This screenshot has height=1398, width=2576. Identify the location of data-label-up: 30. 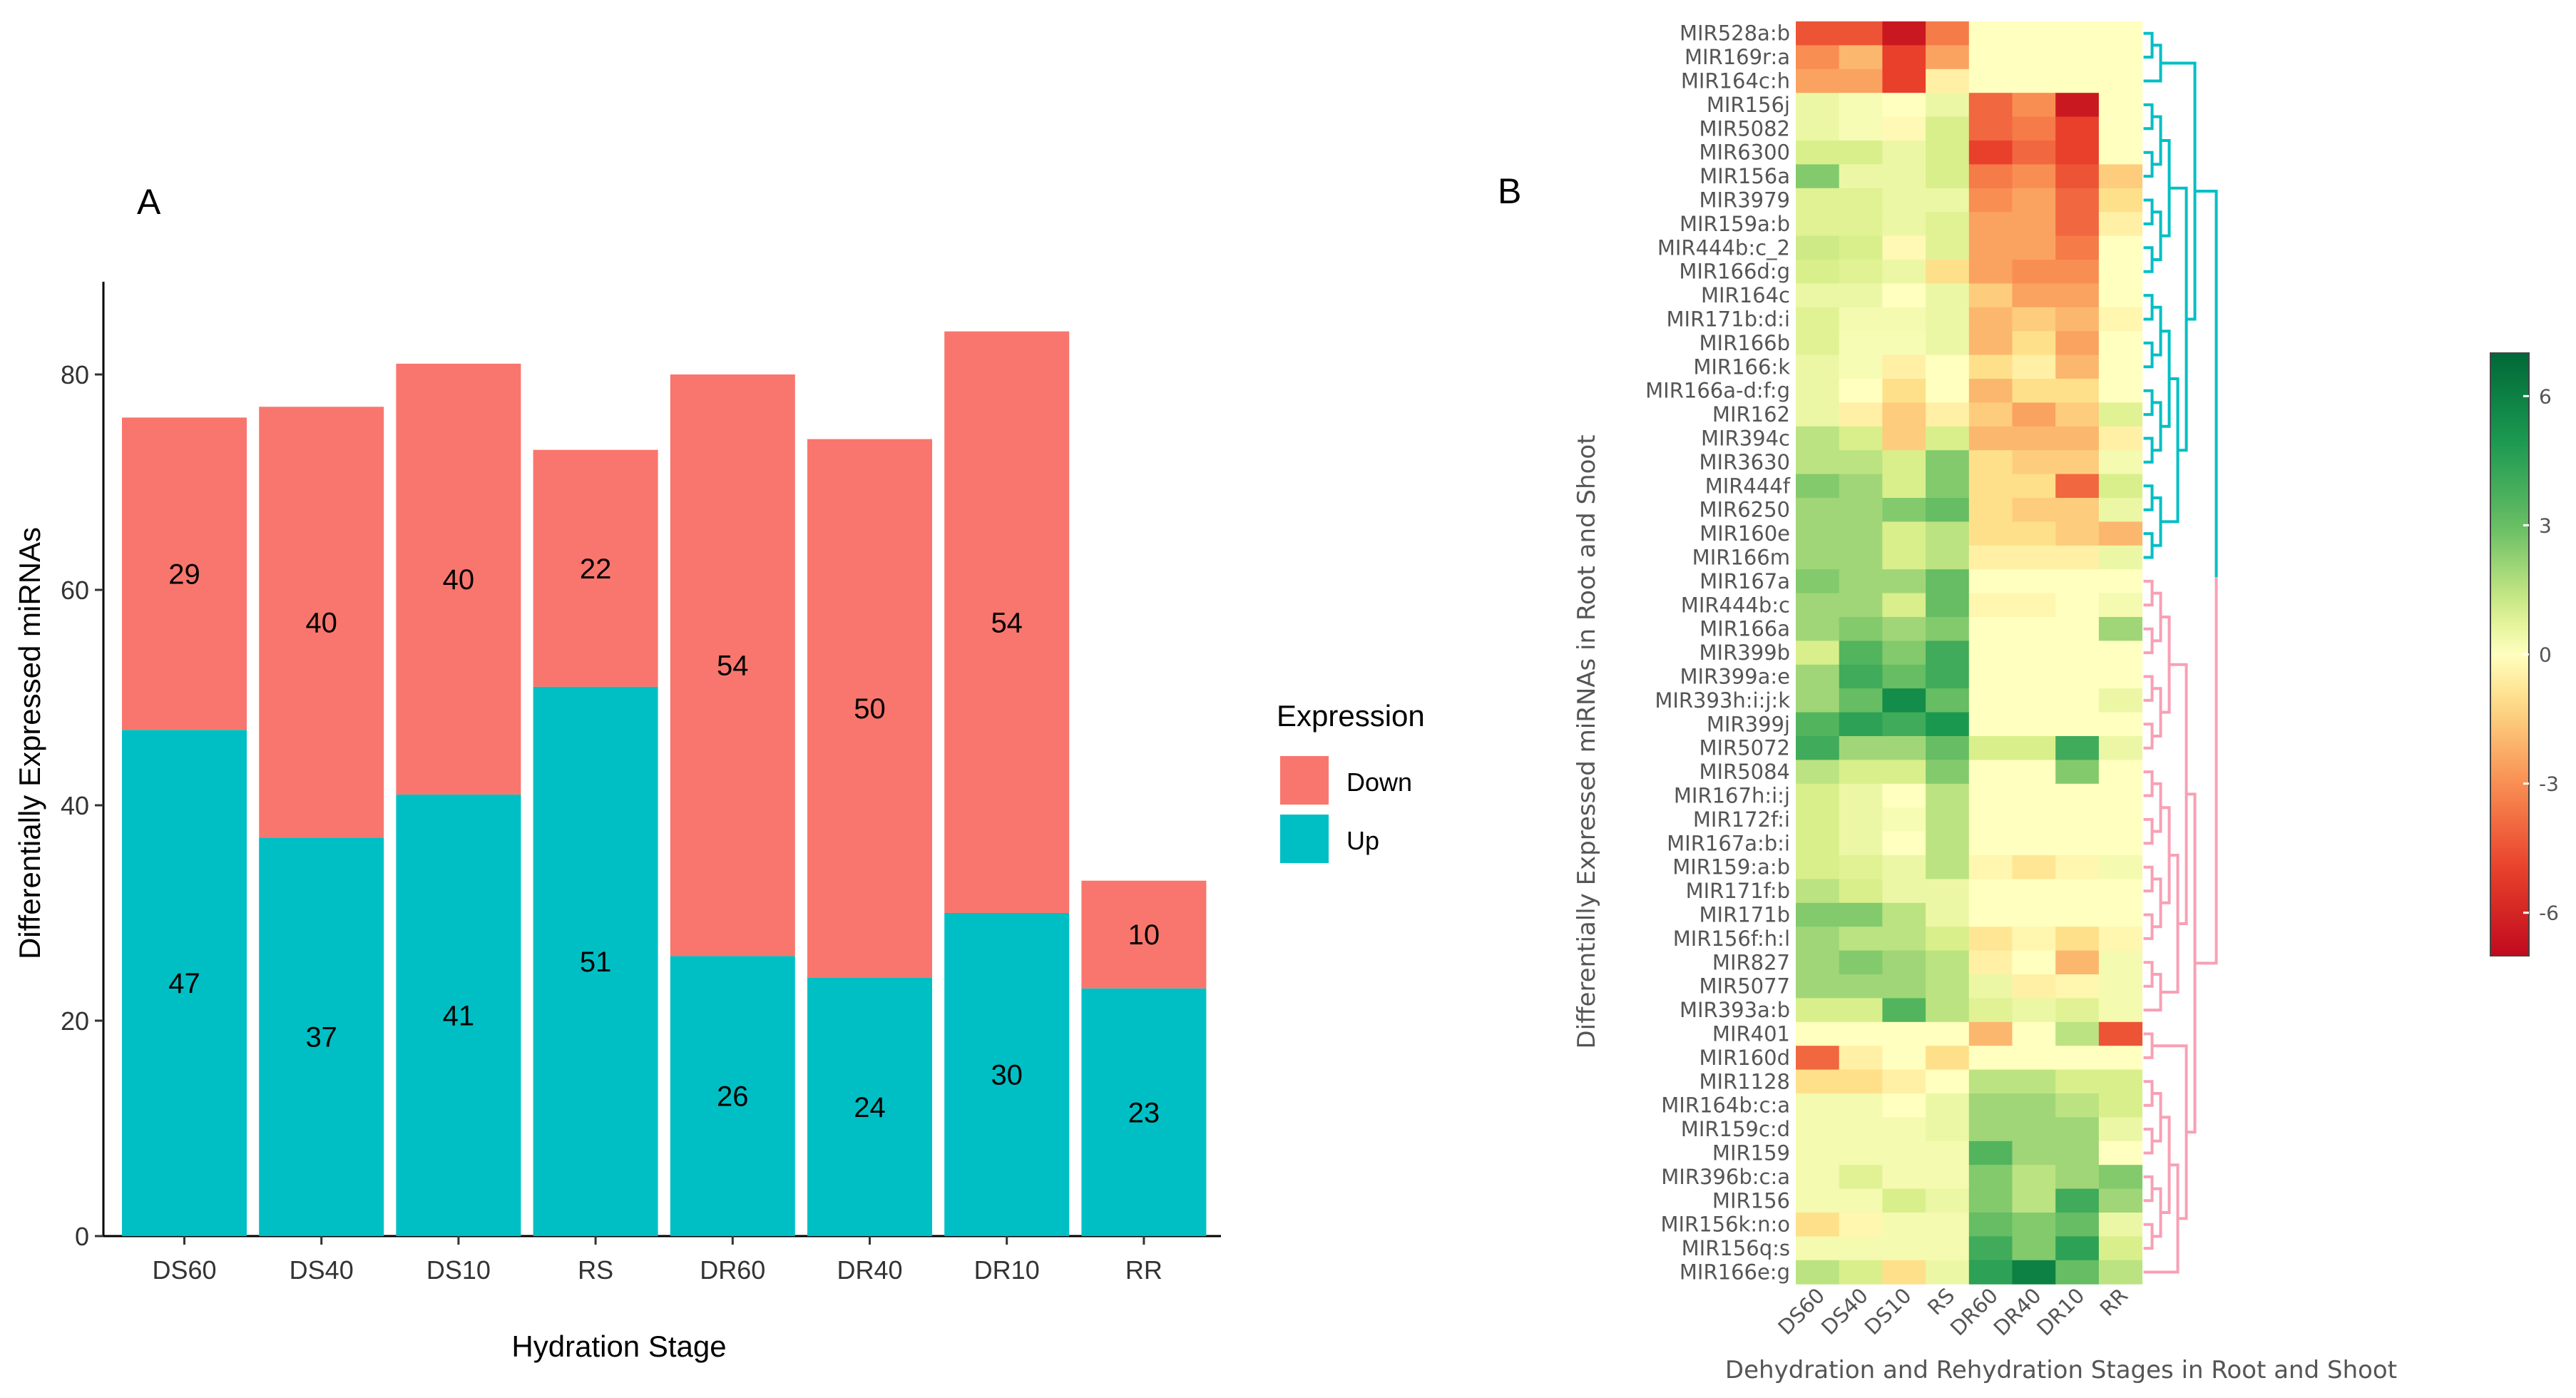
(1007, 1075).